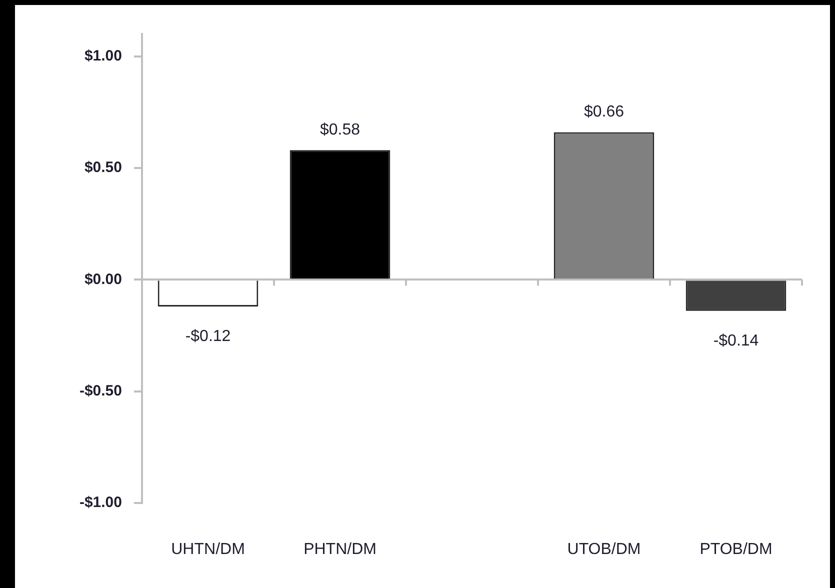  What do you see at coordinates (736, 341) in the screenshot?
I see `data-label: -$0.14` at bounding box center [736, 341].